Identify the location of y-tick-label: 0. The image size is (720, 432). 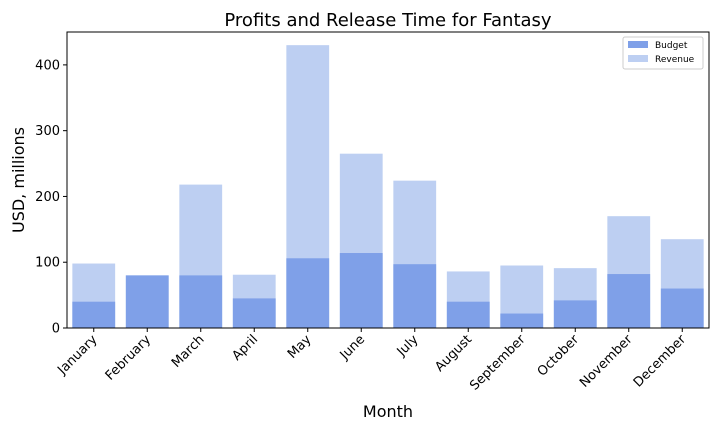
(56, 329).